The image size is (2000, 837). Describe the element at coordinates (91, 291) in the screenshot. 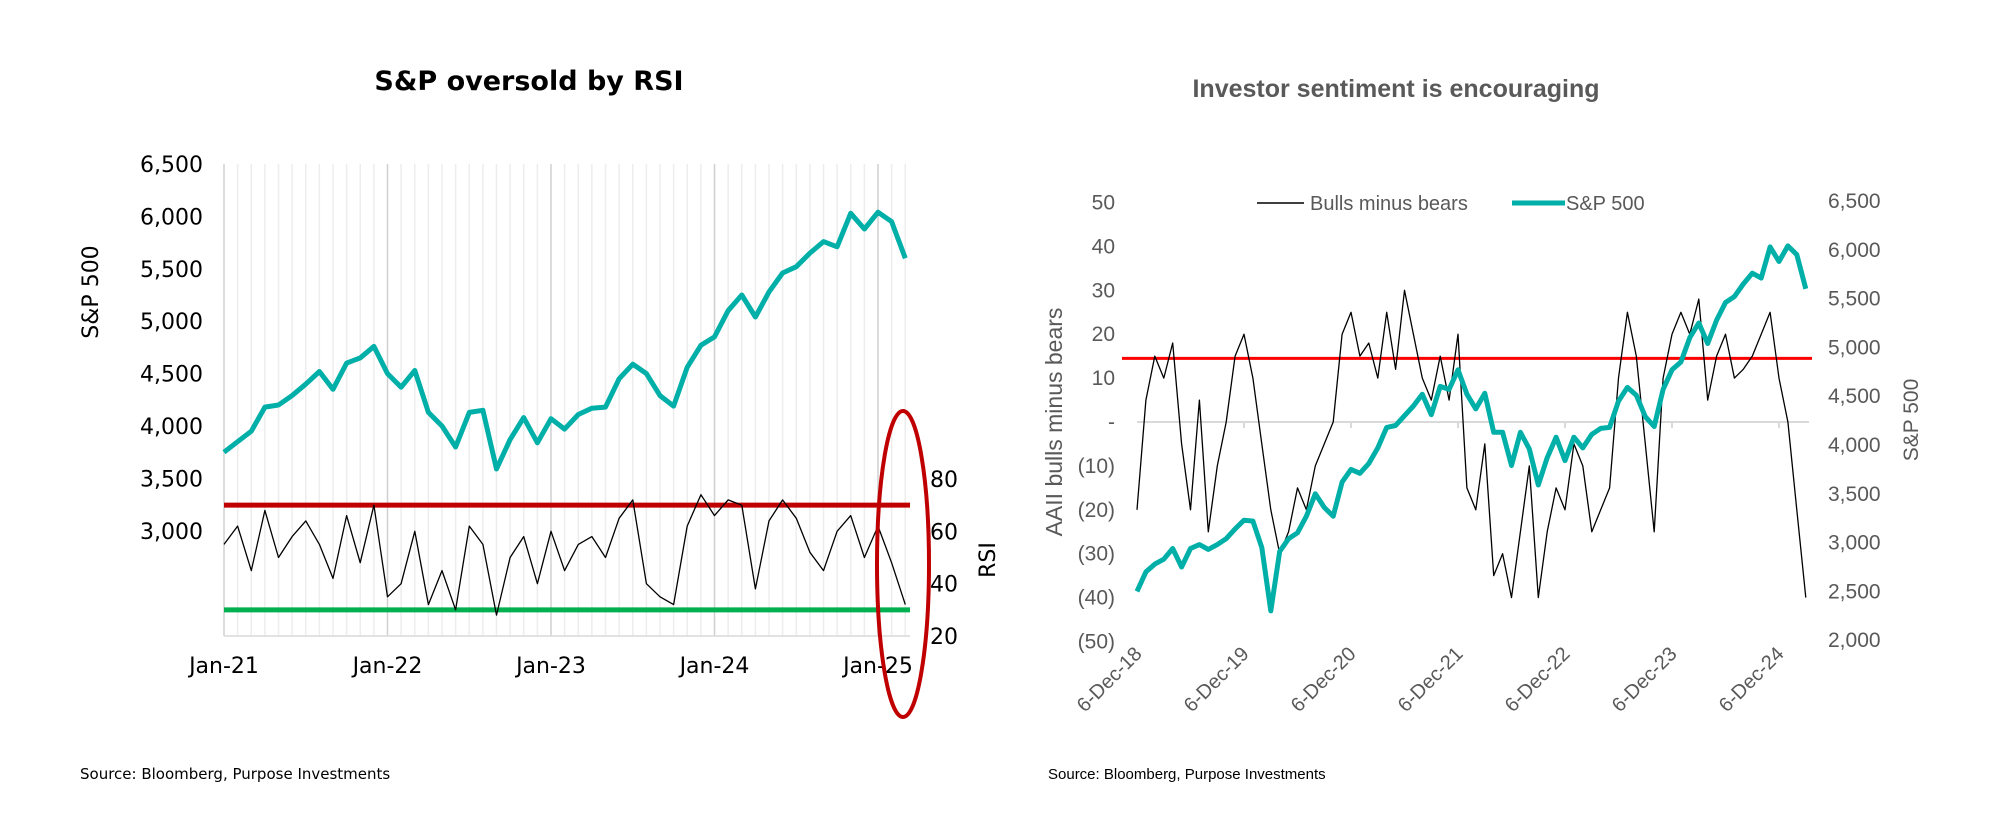

I see `y-axis-label: S&P 500` at that location.